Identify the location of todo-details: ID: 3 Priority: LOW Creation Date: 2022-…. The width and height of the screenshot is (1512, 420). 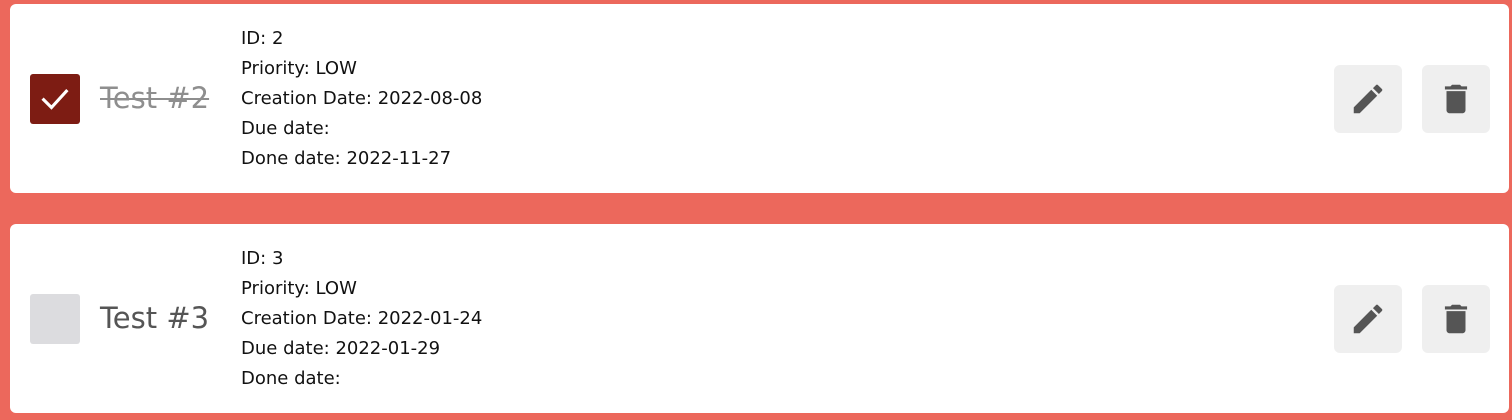
(361, 319).